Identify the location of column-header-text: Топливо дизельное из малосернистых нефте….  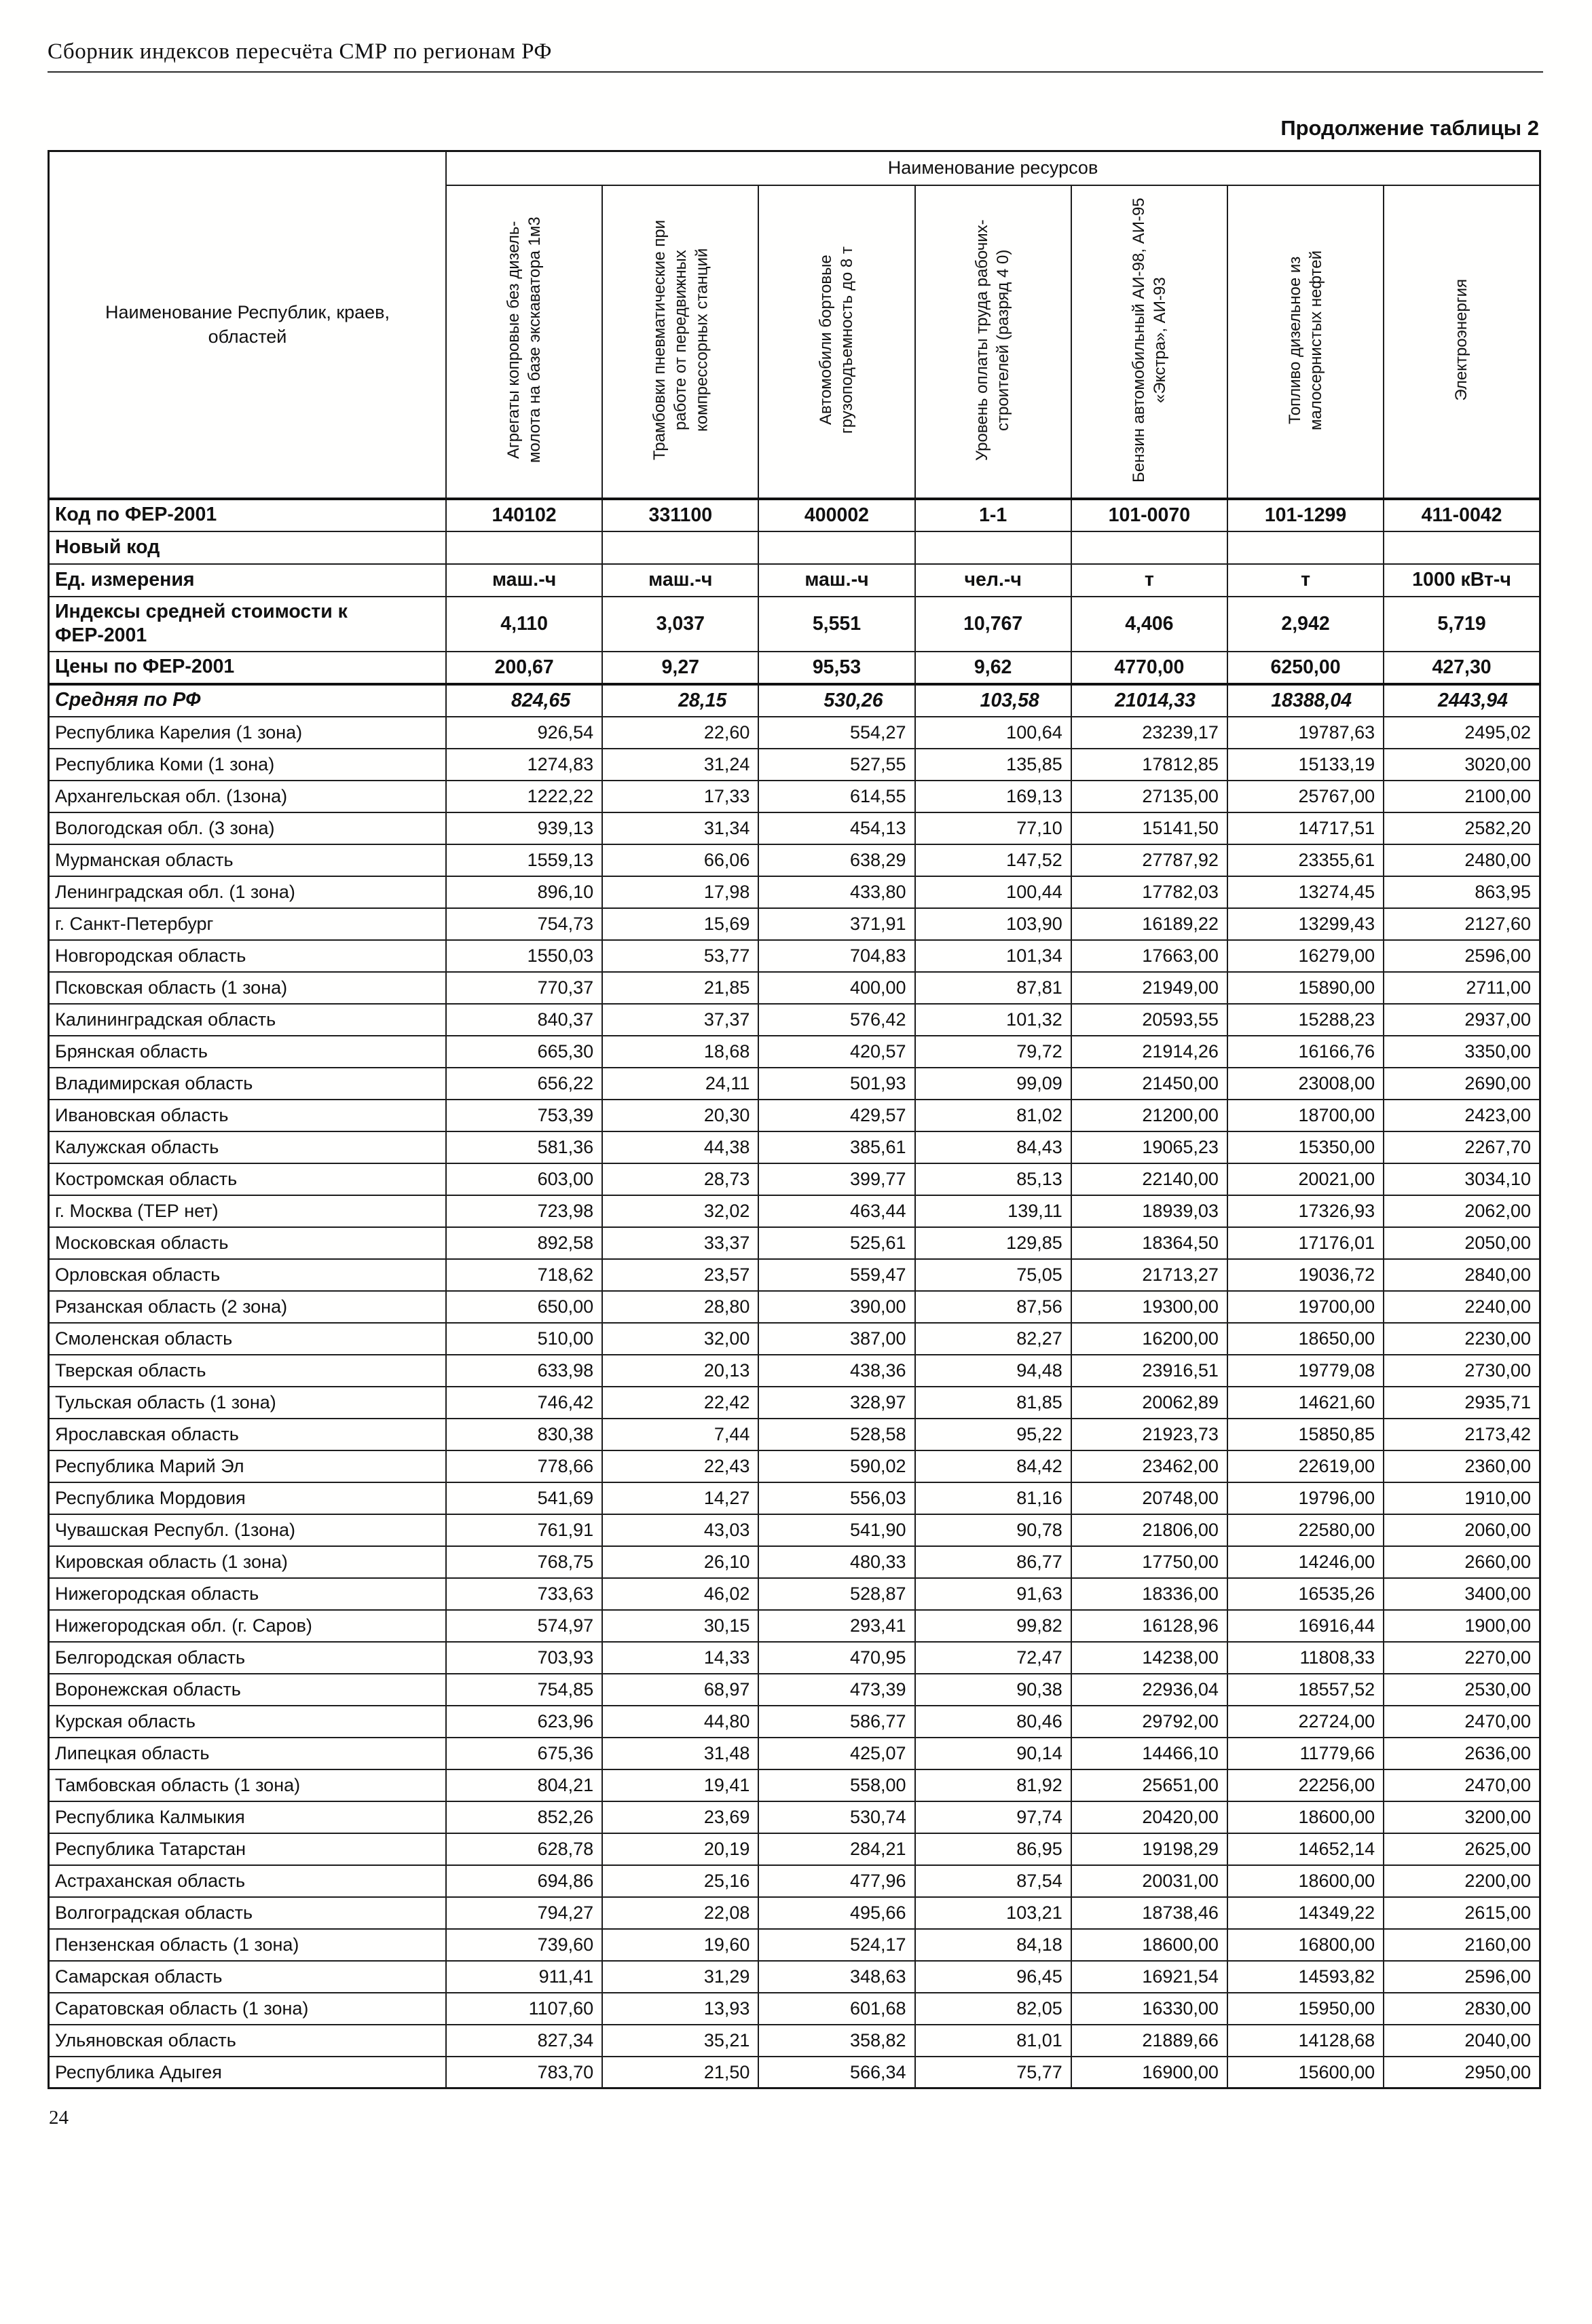
(1305, 339).